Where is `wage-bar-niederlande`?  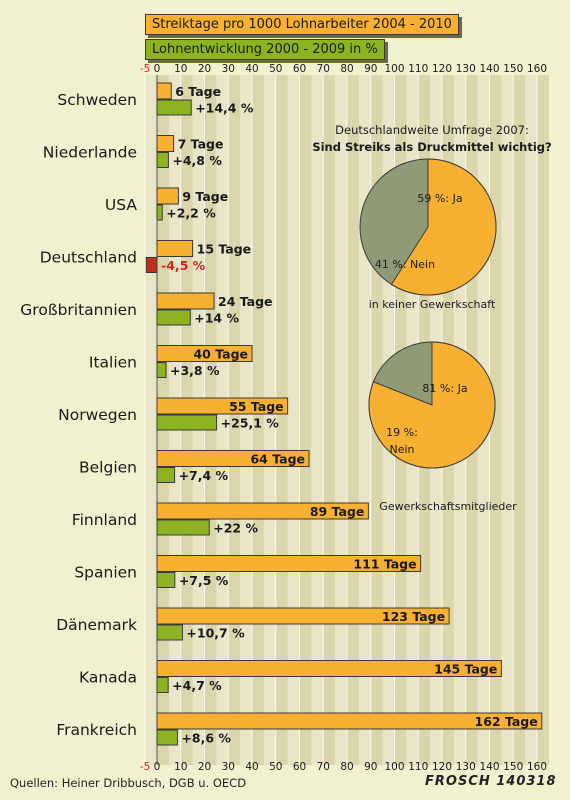 wage-bar-niederlande is located at coordinates (162, 160).